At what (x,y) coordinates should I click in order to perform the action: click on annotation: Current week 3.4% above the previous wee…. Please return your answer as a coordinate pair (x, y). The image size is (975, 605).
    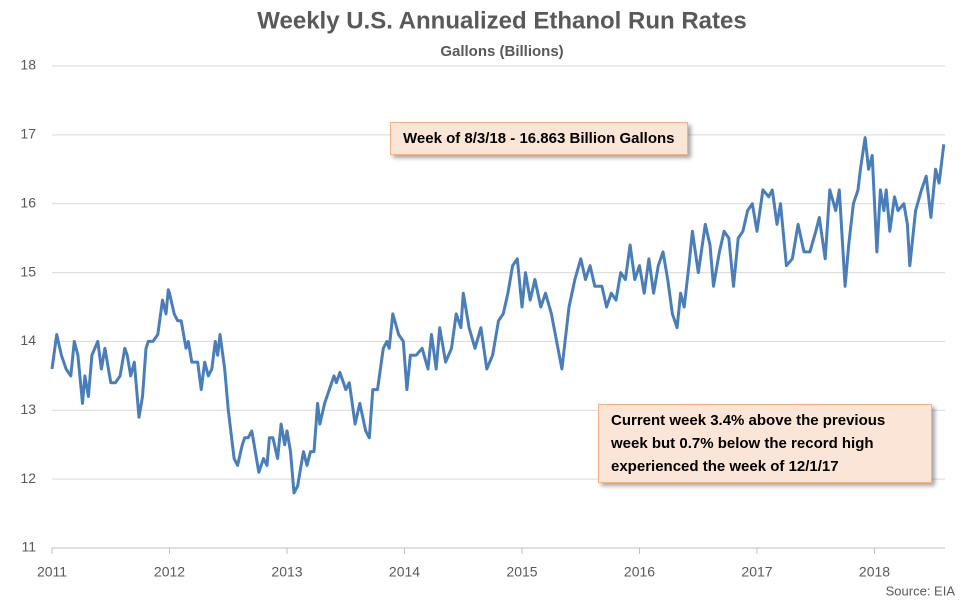
    Looking at the image, I should click on (765, 443).